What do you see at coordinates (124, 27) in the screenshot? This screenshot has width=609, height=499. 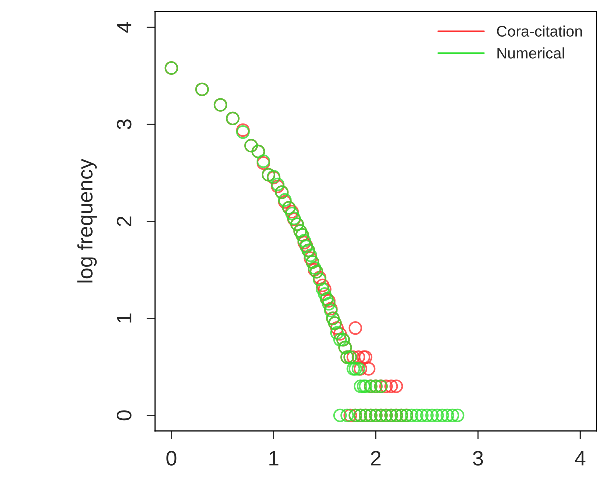 I see `y-tick-label: 4` at bounding box center [124, 27].